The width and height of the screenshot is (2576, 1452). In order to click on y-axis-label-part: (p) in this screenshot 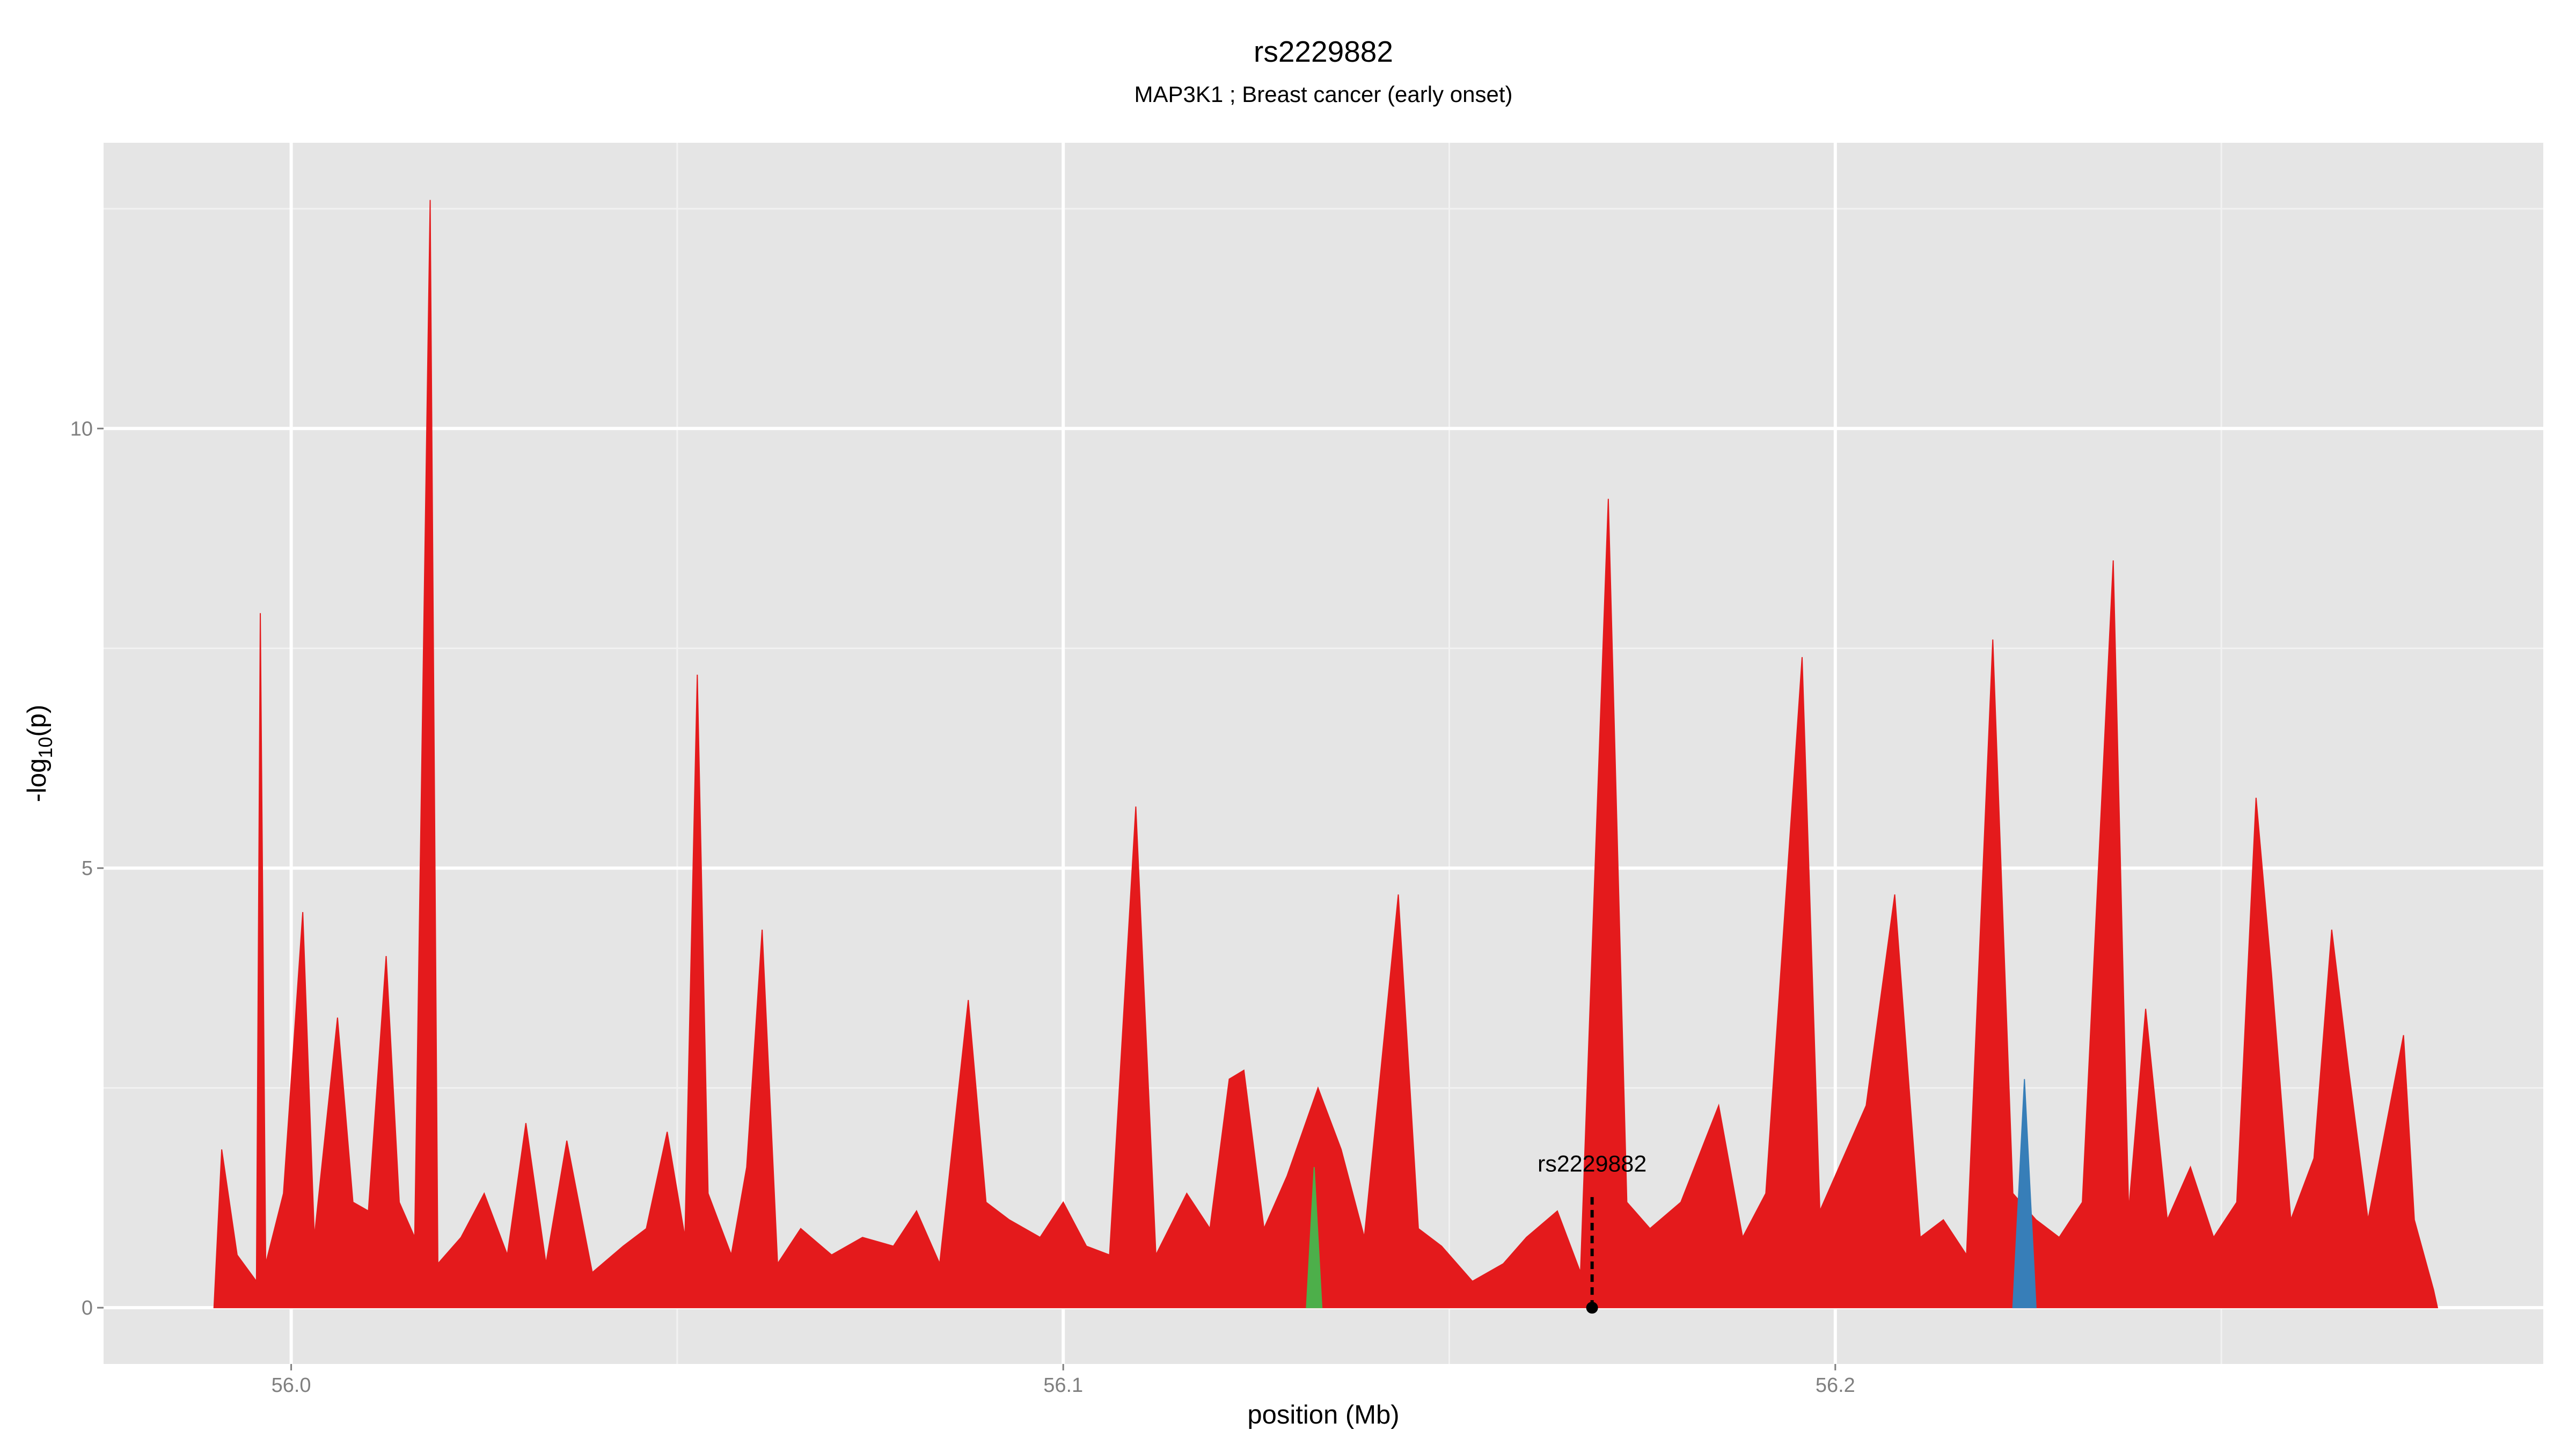, I will do `click(37, 721)`.